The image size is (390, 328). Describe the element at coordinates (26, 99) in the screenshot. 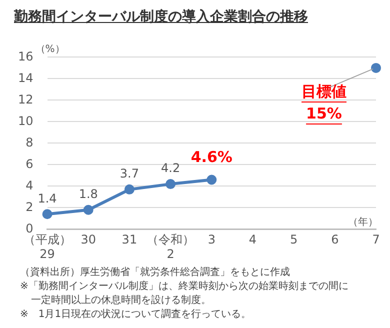

I see `y-tick-label: 12` at that location.